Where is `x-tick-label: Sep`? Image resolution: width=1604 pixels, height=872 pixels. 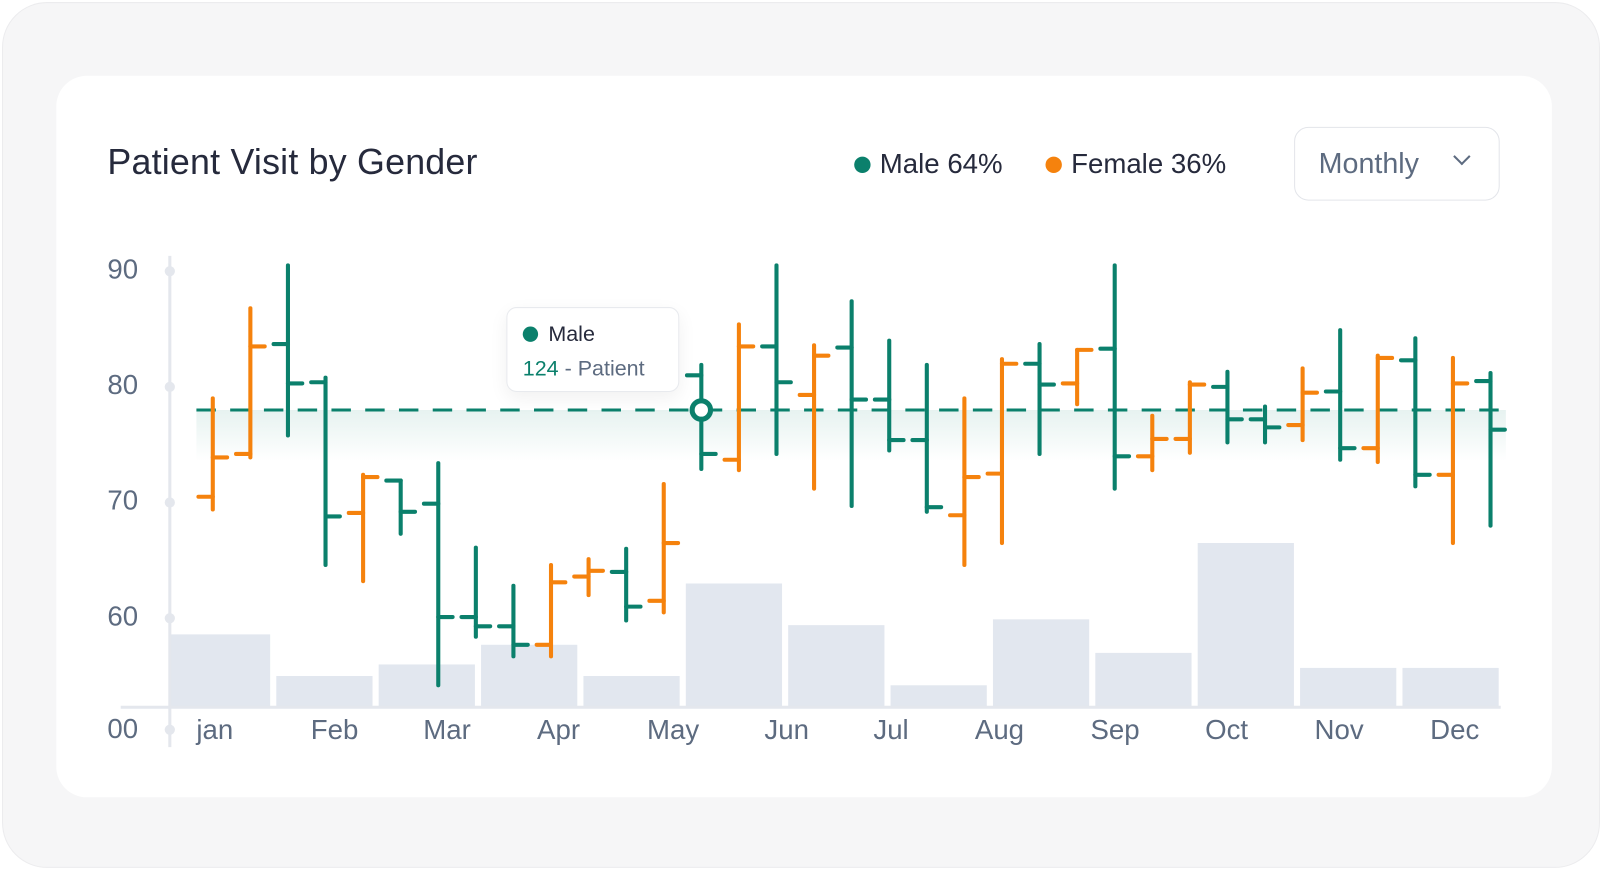 x-tick-label: Sep is located at coordinates (1115, 730).